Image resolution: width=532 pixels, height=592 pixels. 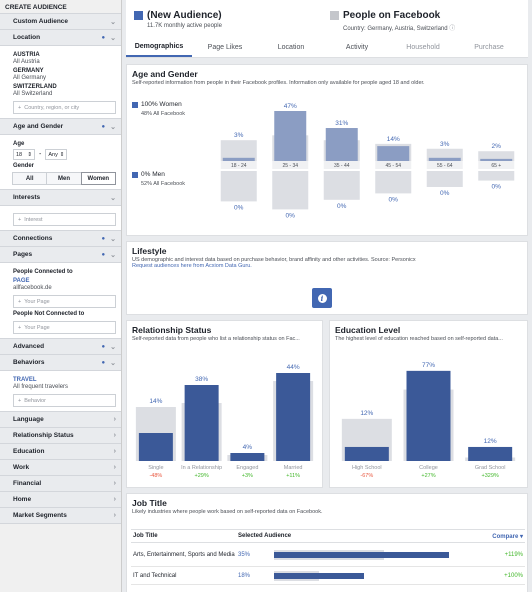 What do you see at coordinates (155, 575) in the screenshot?
I see `job-name: IT and Technical` at bounding box center [155, 575].